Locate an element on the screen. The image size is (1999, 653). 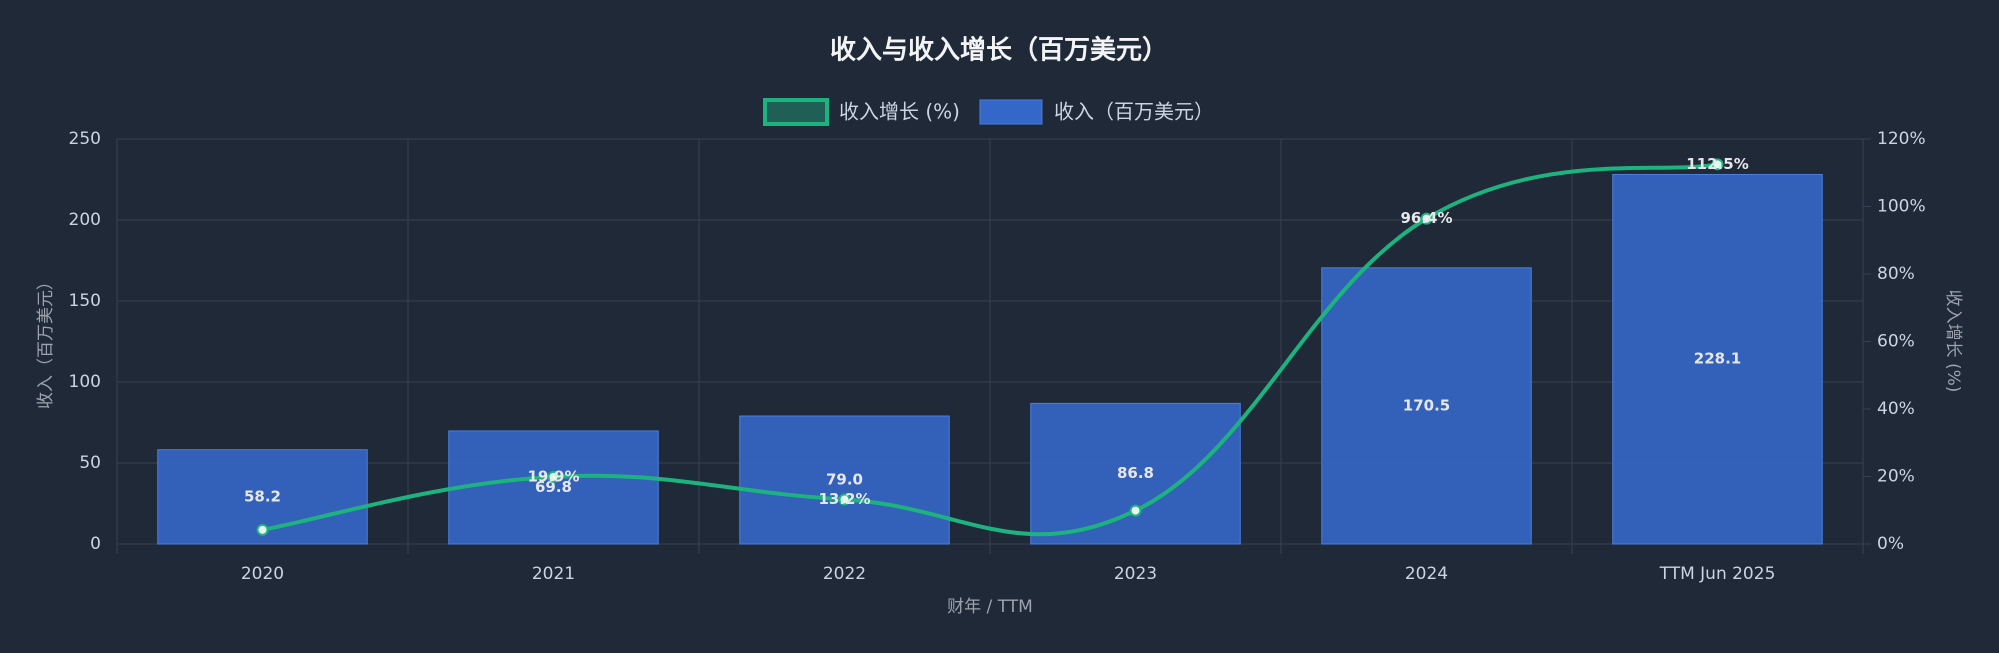
bar-value-label: 170.5 is located at coordinates (1426, 405).